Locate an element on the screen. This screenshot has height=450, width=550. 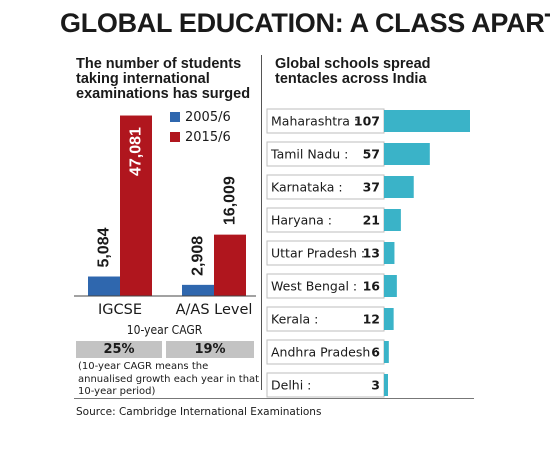
data-label: 16,009 is located at coordinates (230, 200).